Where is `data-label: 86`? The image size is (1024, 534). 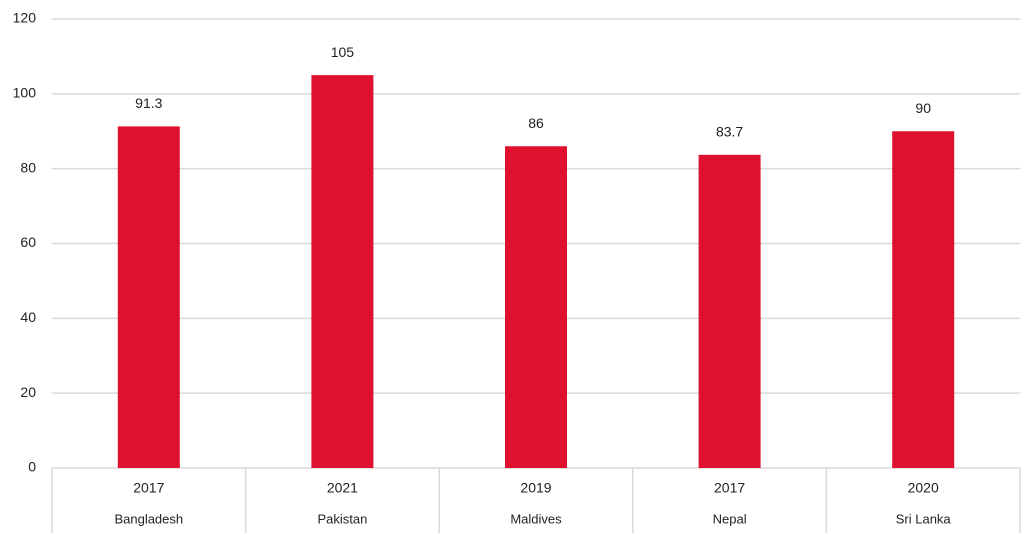
data-label: 86 is located at coordinates (536, 123).